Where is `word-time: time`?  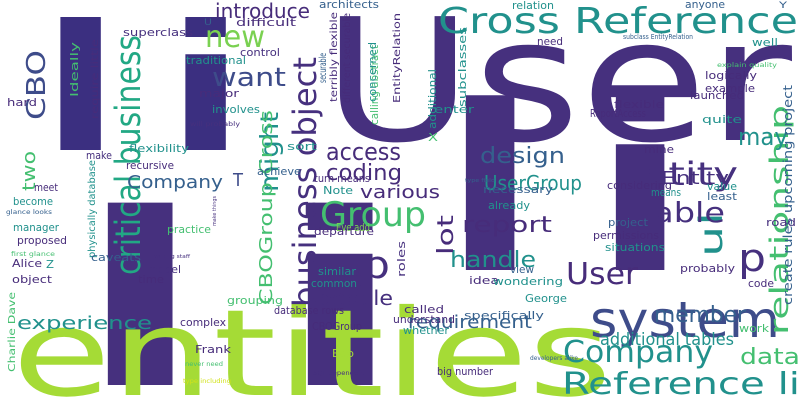 word-time: time is located at coordinates (151, 279).